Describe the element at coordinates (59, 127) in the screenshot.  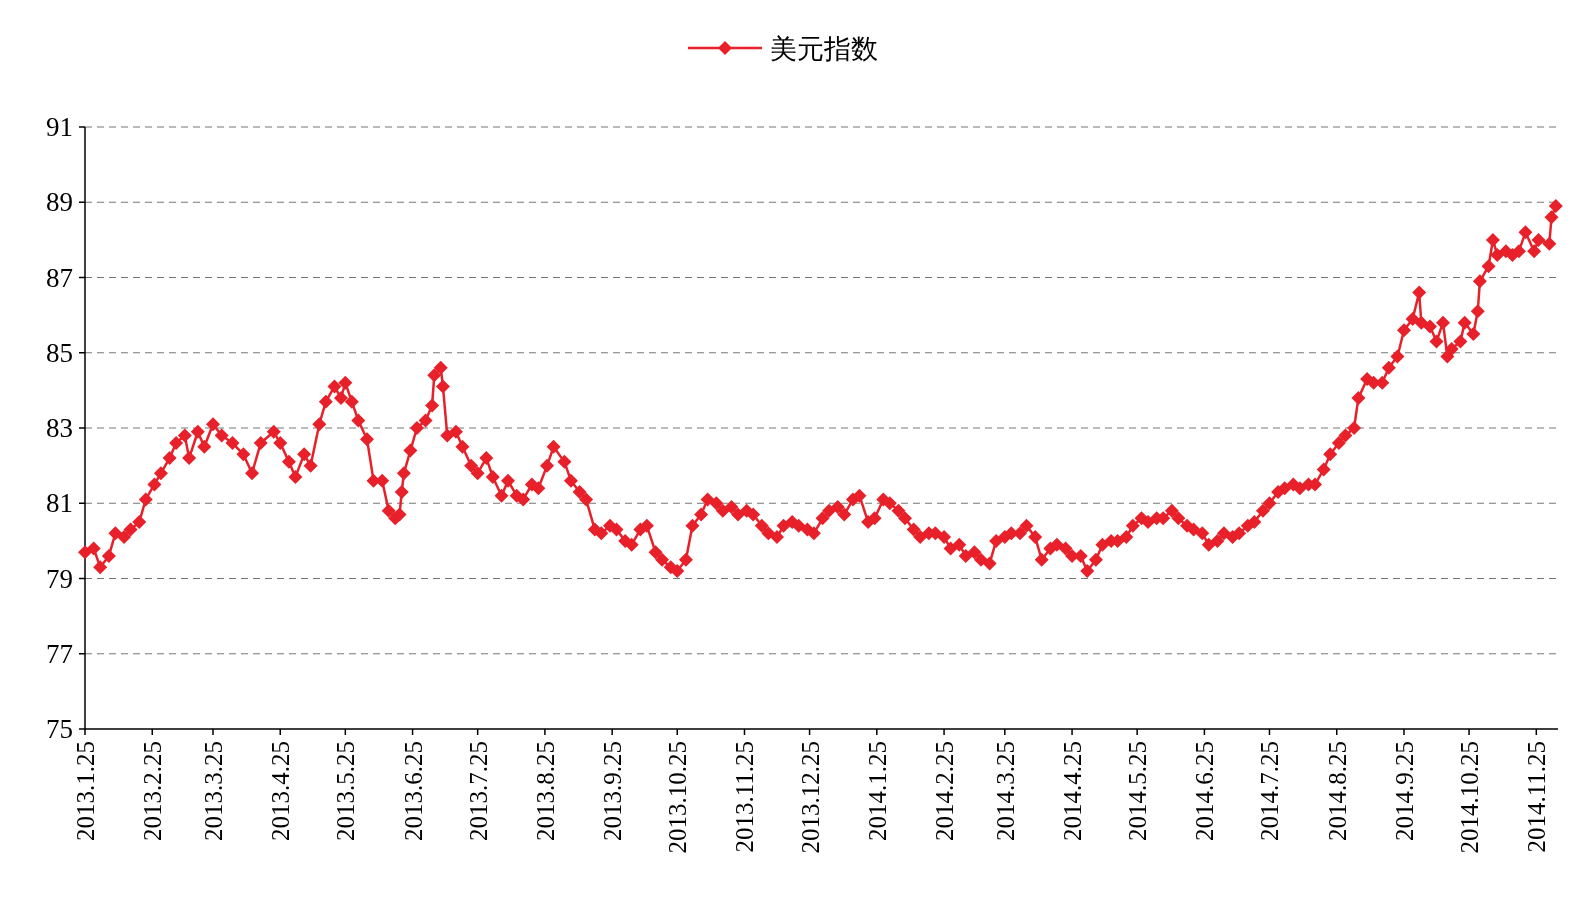
I see `y-tick-label: 91` at that location.